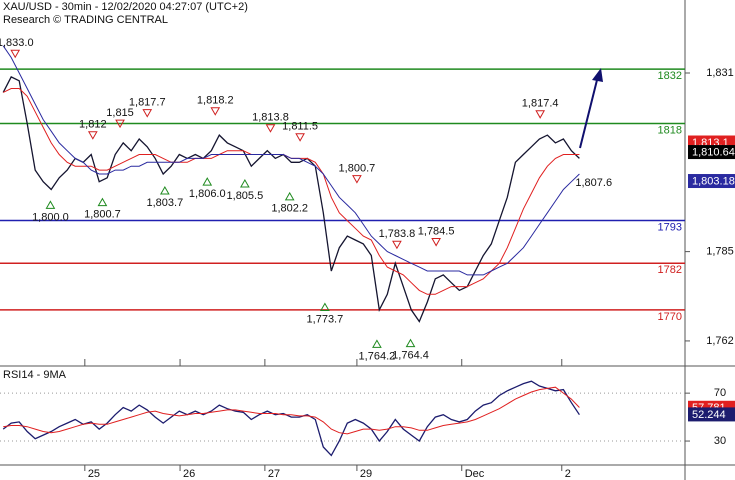  Describe the element at coordinates (720, 441) in the screenshot. I see `y-tick-label: 30` at that location.